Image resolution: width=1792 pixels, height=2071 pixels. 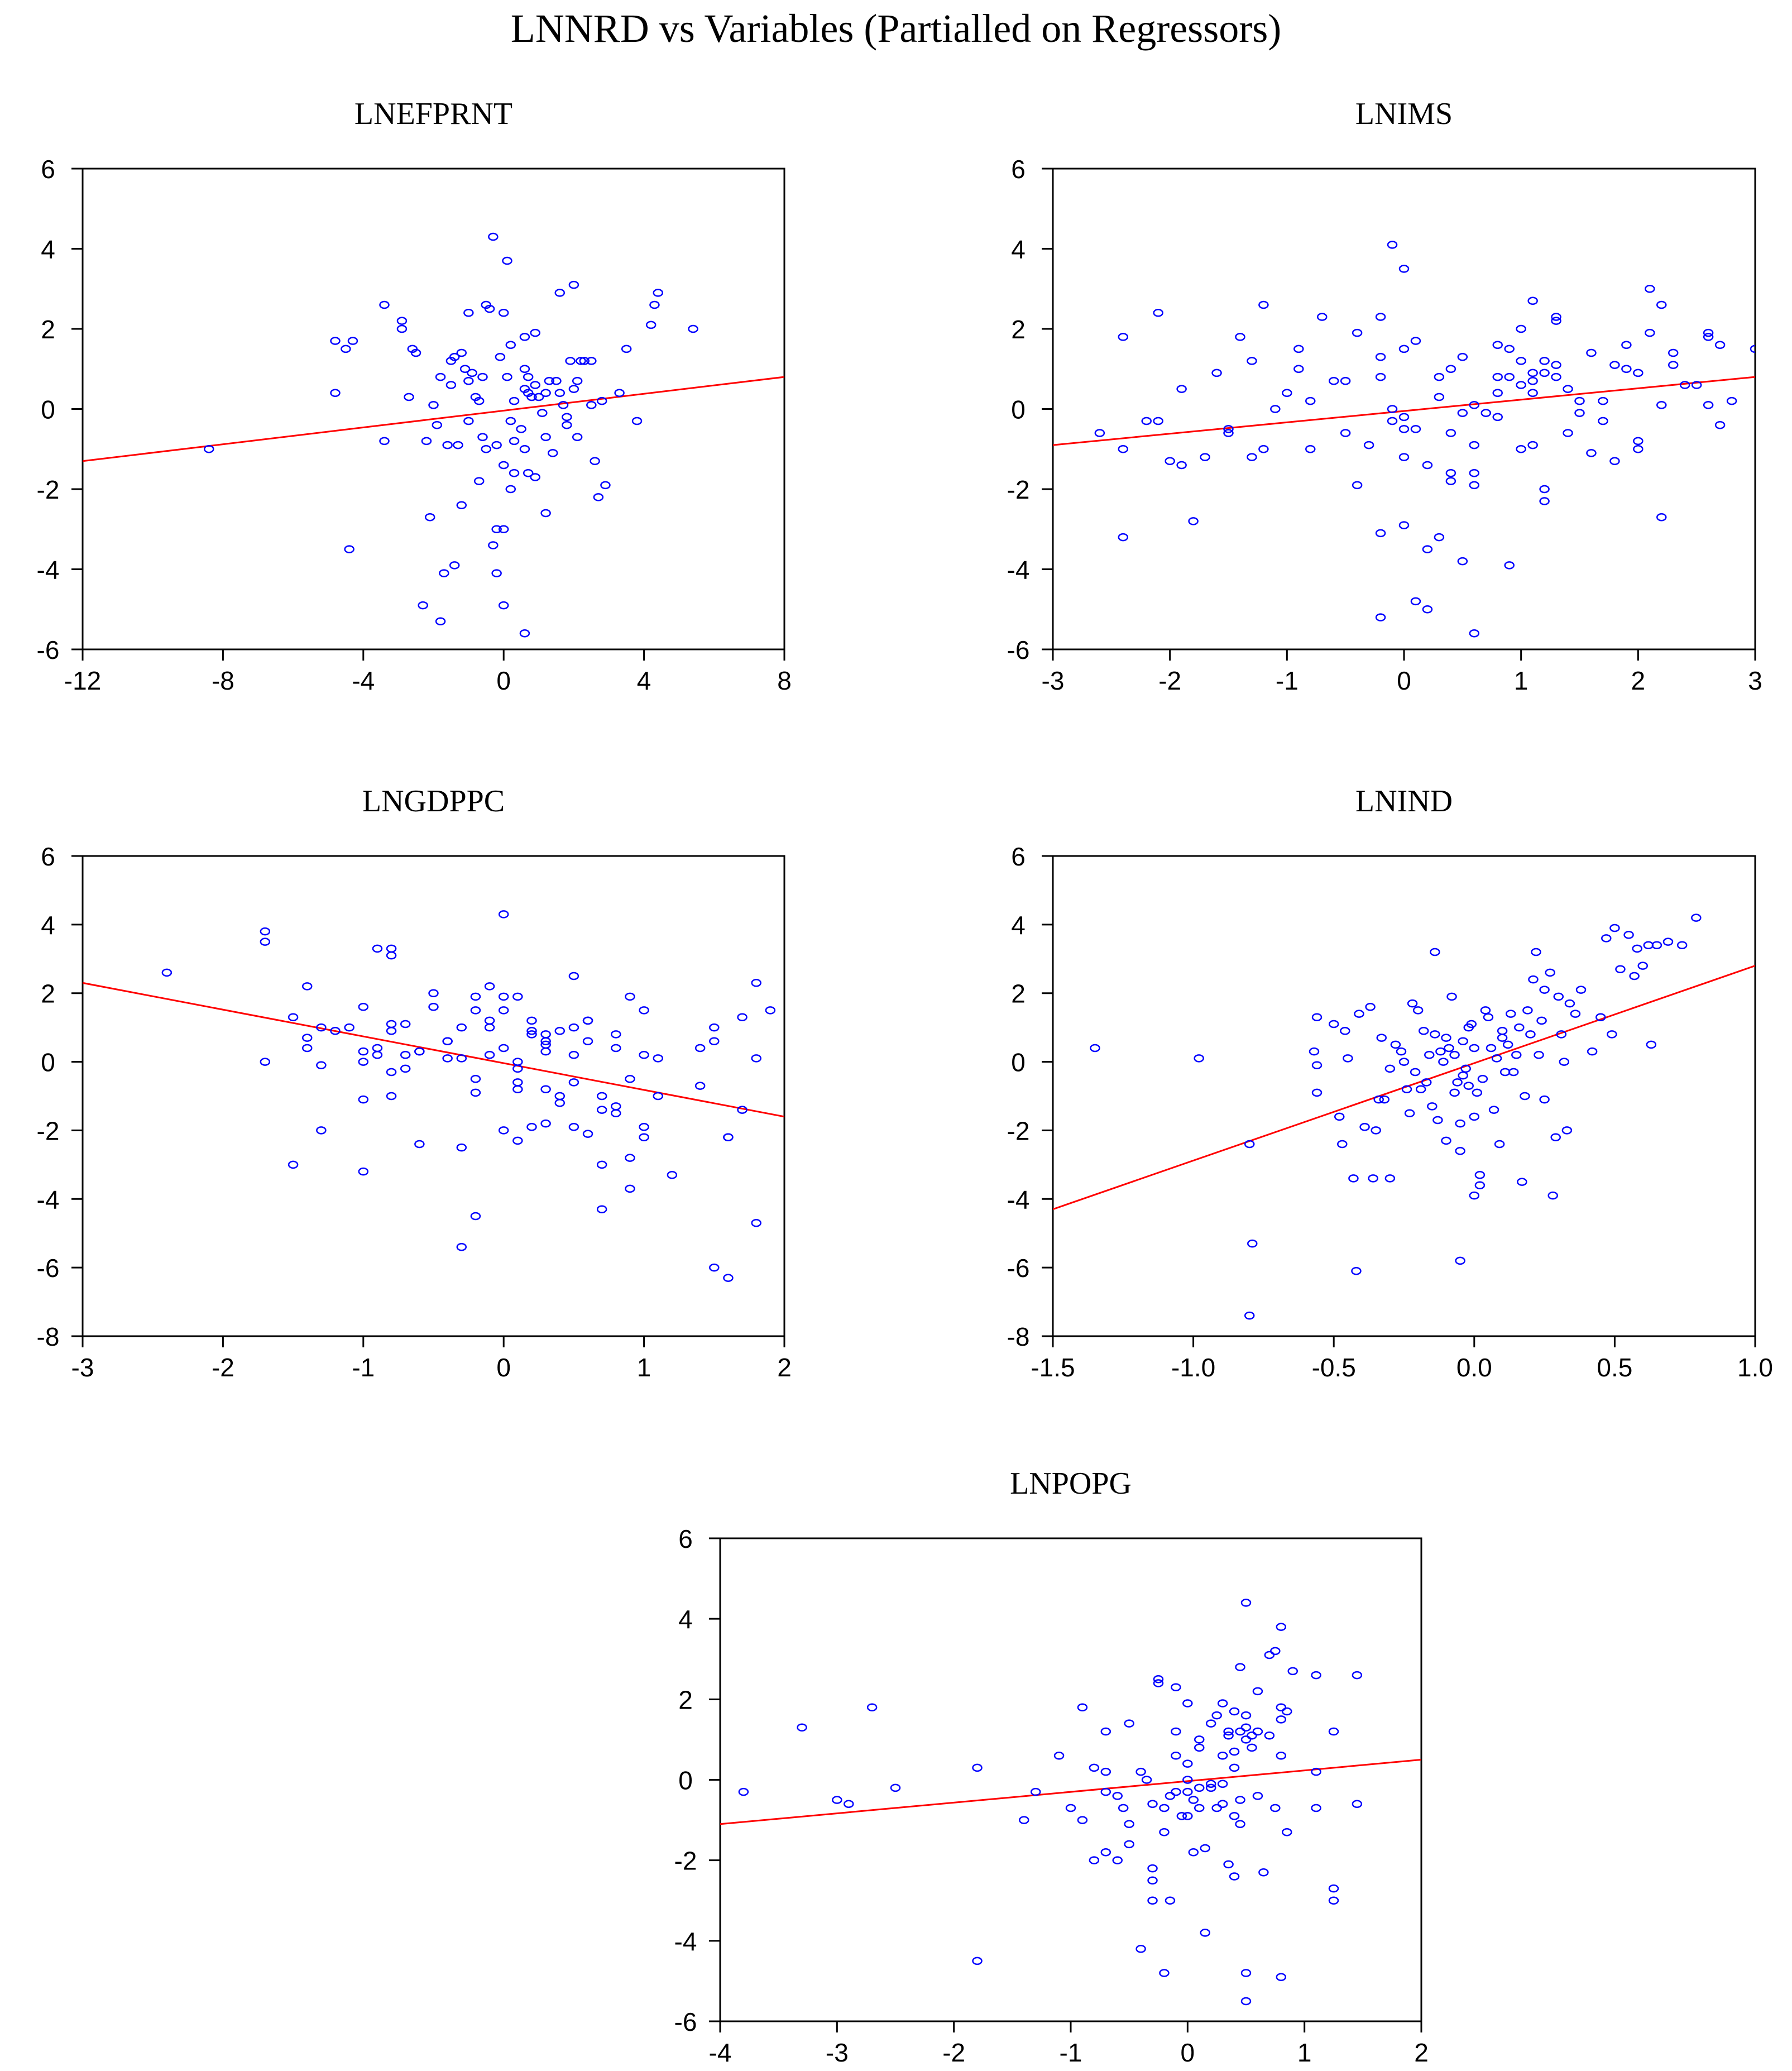 What do you see at coordinates (784, 680) in the screenshot?
I see `x-tick-label: 8` at bounding box center [784, 680].